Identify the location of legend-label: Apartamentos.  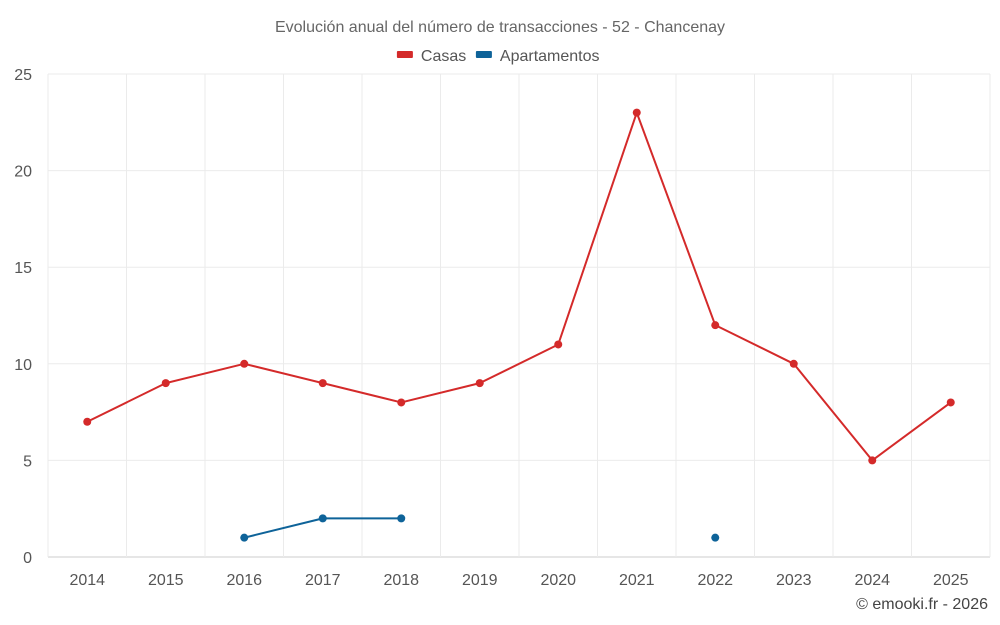
(550, 56).